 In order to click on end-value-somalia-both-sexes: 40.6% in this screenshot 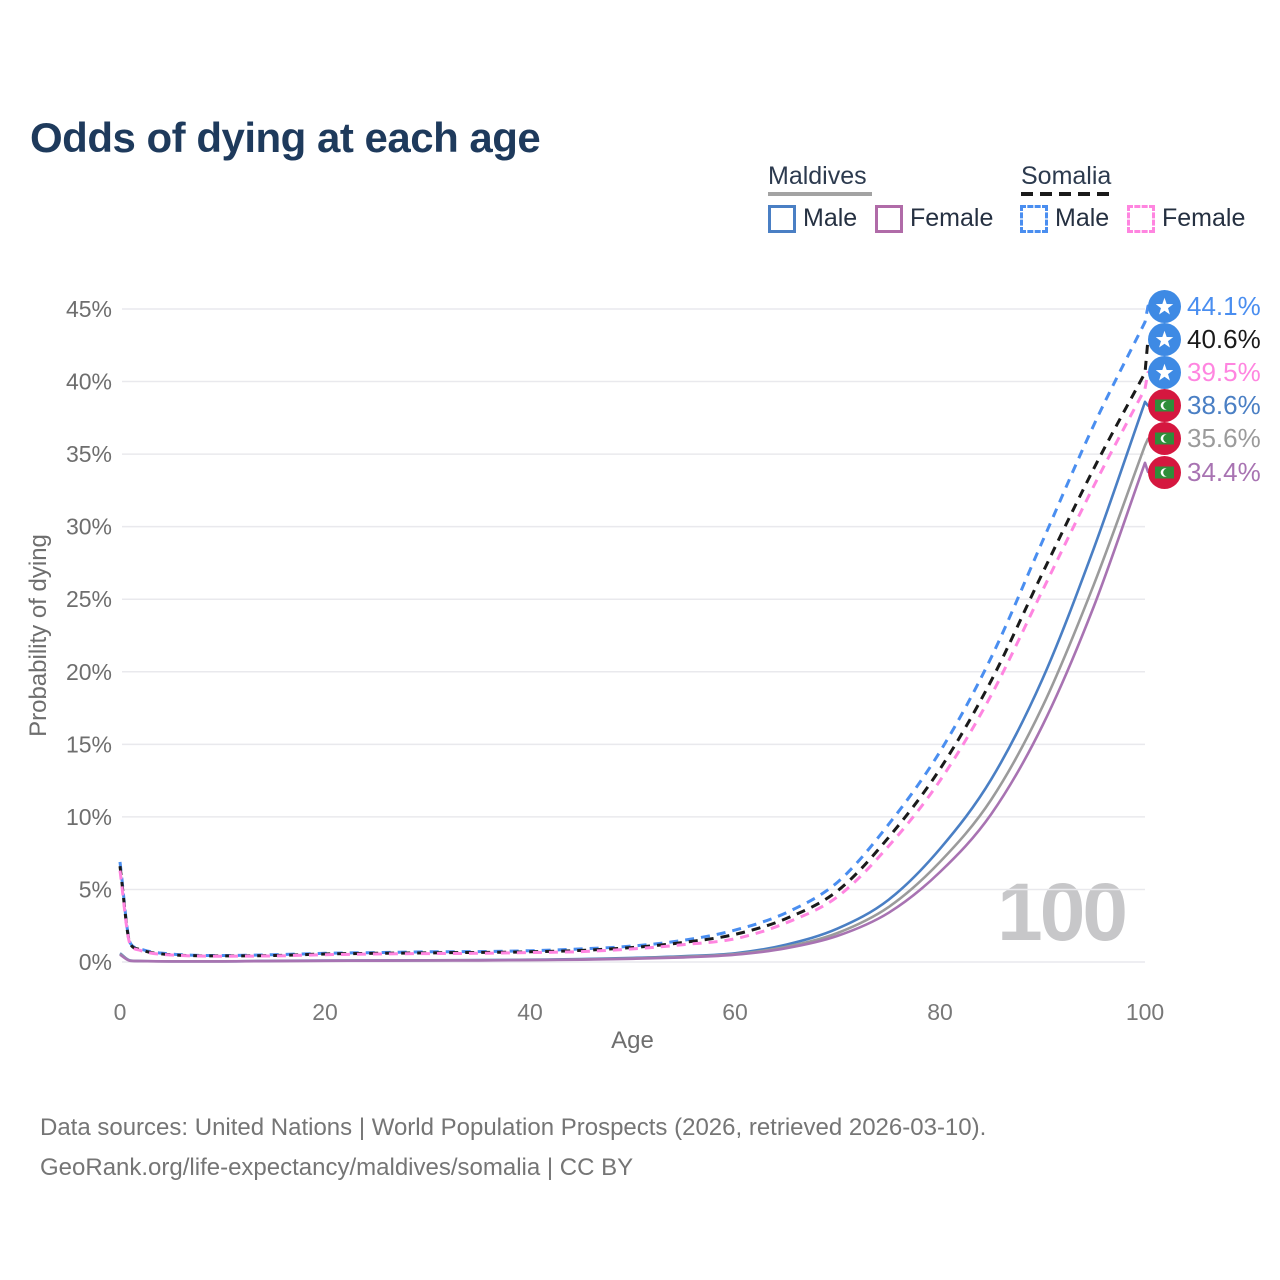, I will do `click(1224, 338)`.